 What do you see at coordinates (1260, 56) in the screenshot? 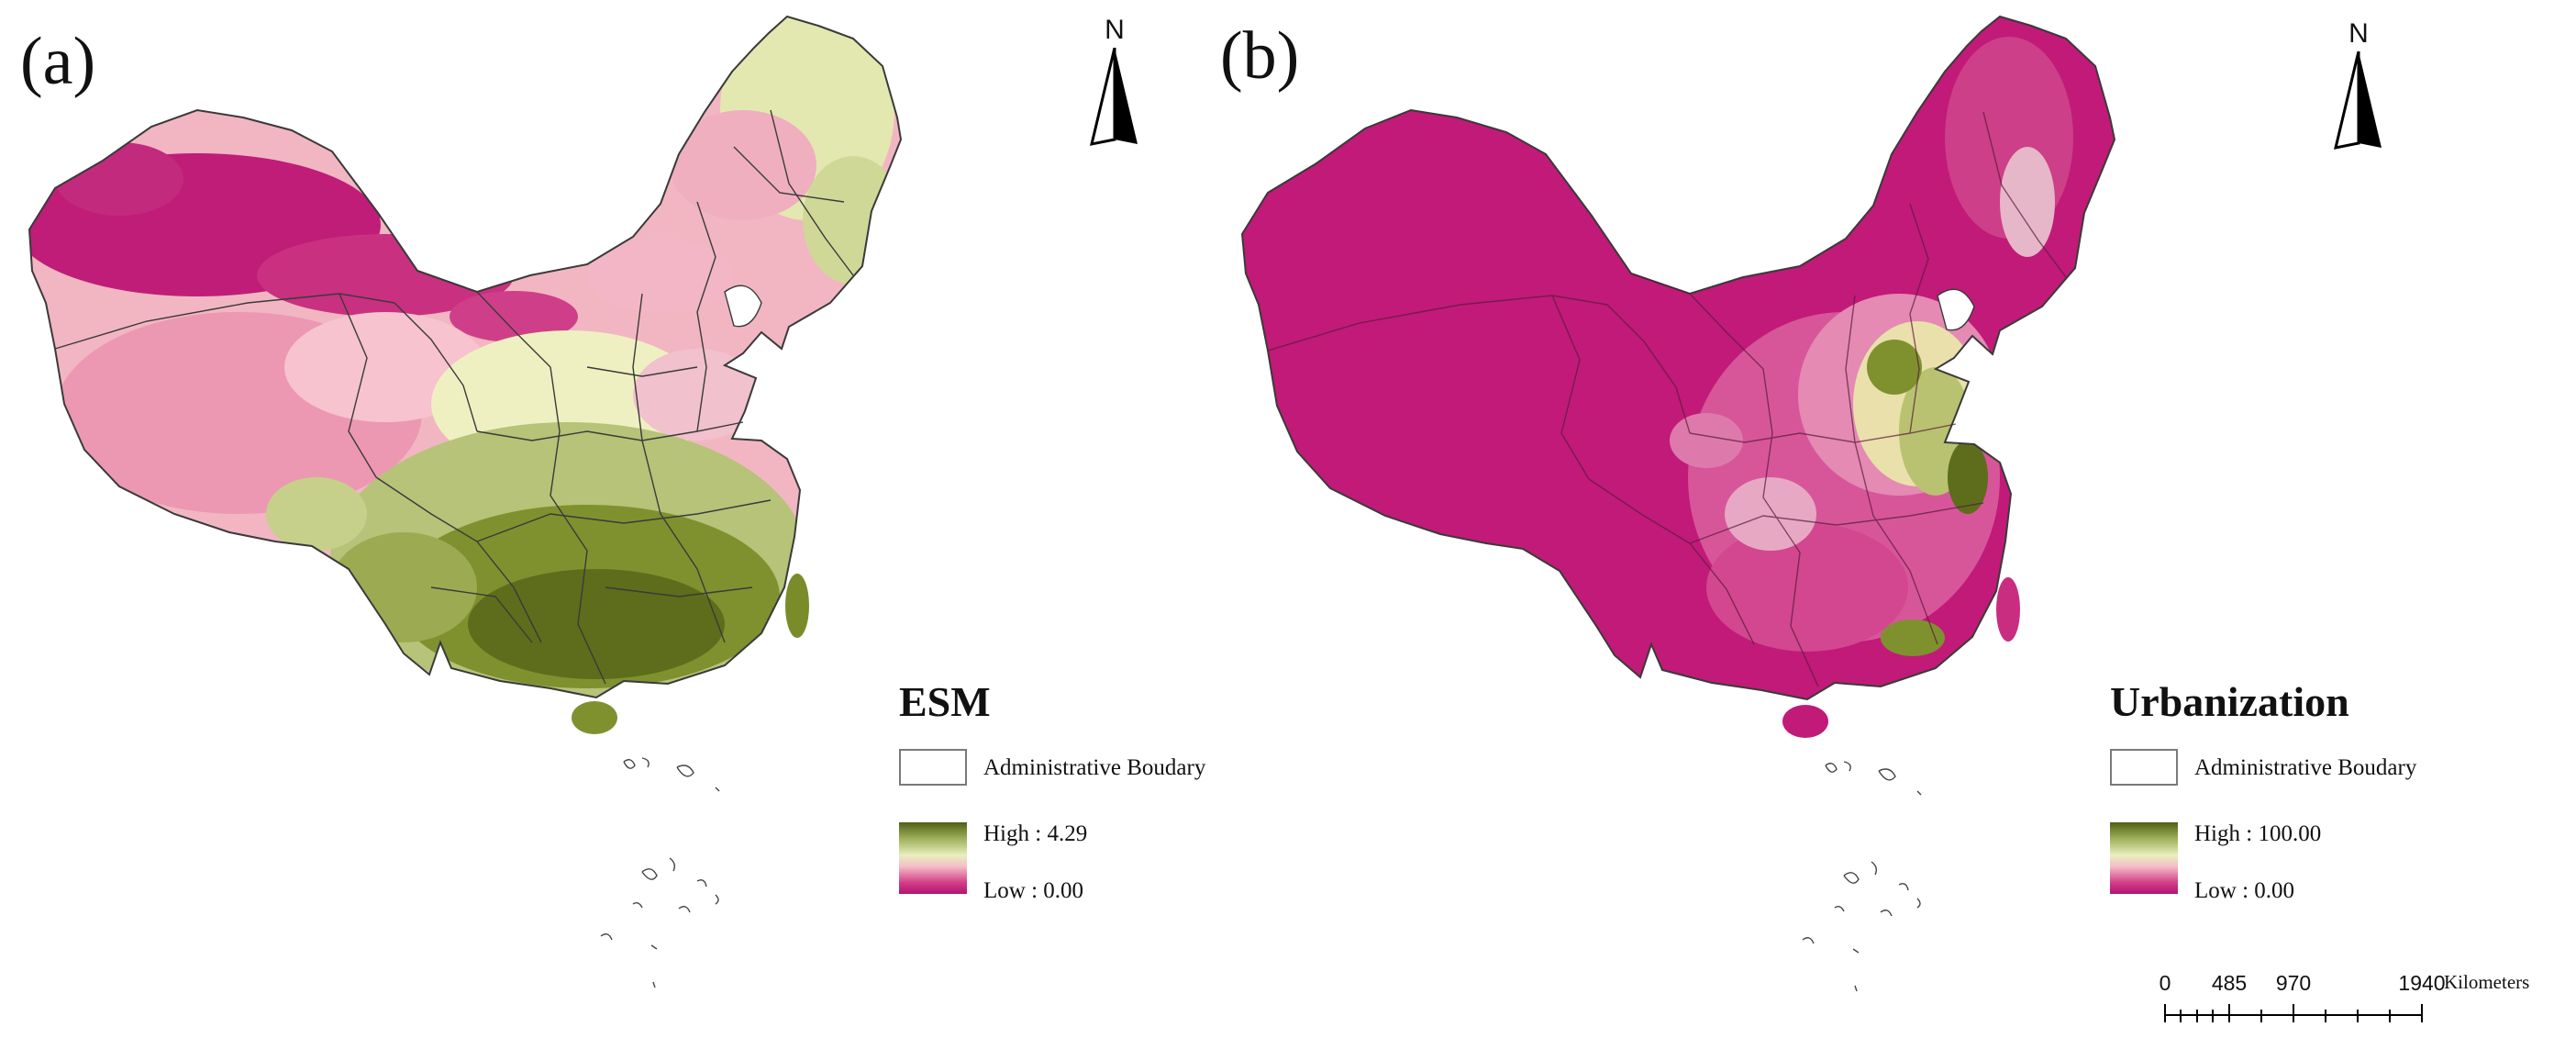
I see `panel-label: (b)` at bounding box center [1260, 56].